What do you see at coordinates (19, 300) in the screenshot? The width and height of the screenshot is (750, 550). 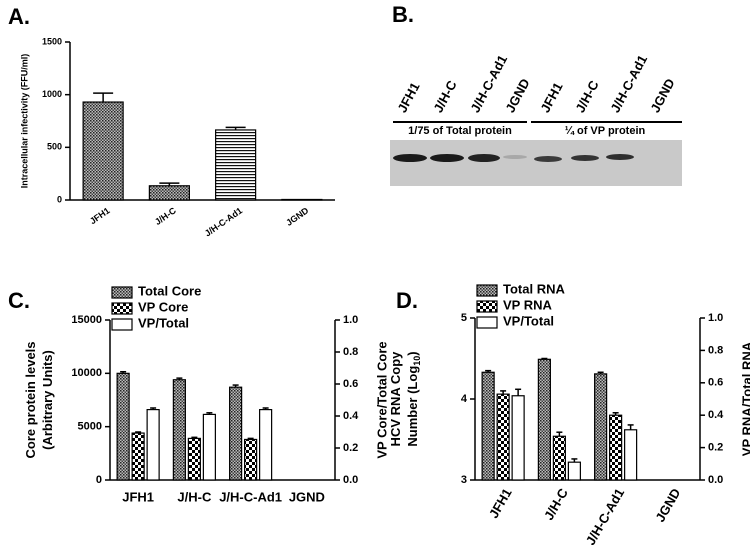 I see `panel-label: C.` at bounding box center [19, 300].